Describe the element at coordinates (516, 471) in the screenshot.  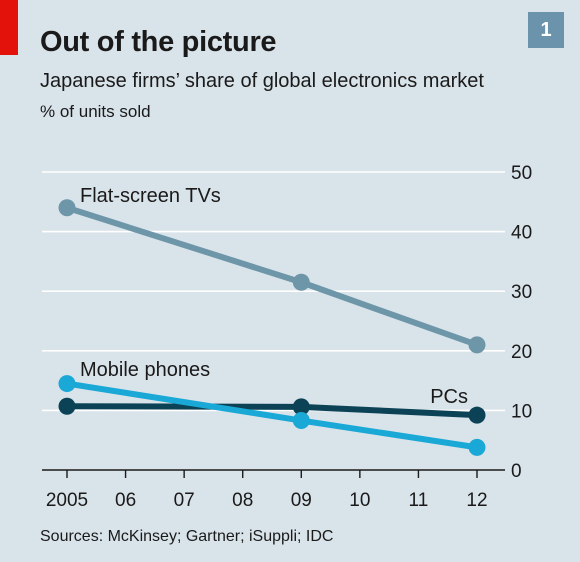
I see `y-tick-label-0: 0` at that location.